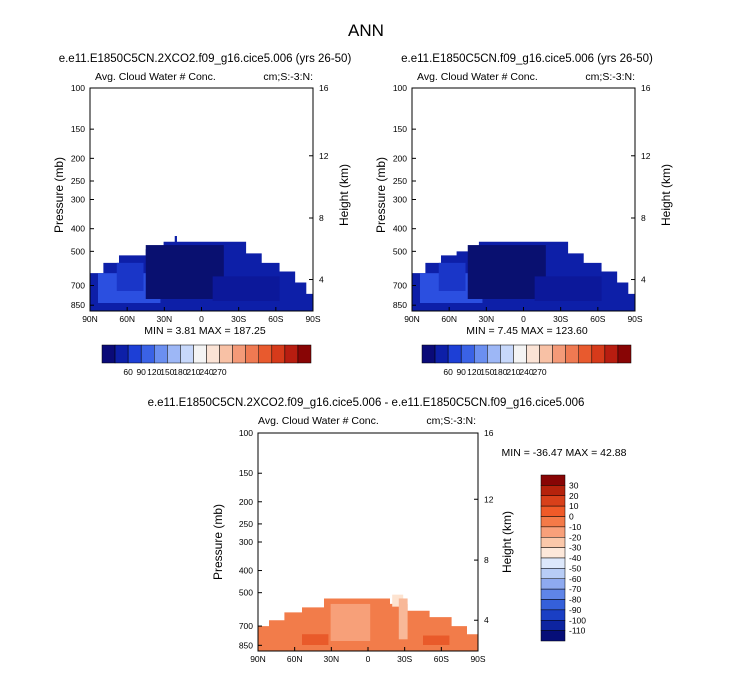 The width and height of the screenshot is (733, 673). Describe the element at coordinates (523, 319) in the screenshot. I see `x-tick-label: 0` at that location.